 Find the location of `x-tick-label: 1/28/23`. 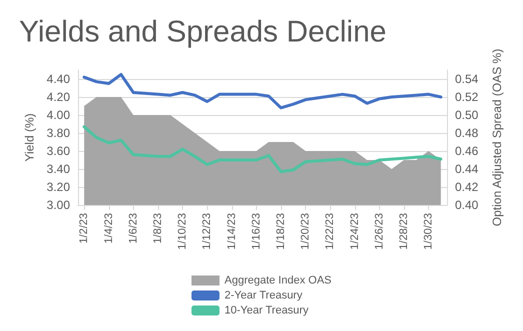

x-tick-label: 1/28/23 is located at coordinates (404, 231).